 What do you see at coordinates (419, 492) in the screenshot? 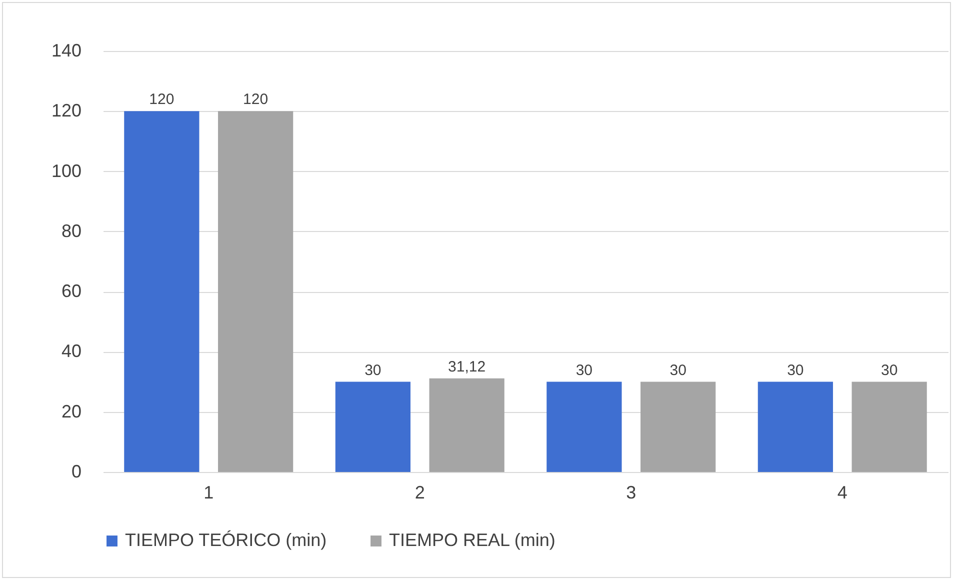
I see `x-tick-label: 2` at bounding box center [419, 492].